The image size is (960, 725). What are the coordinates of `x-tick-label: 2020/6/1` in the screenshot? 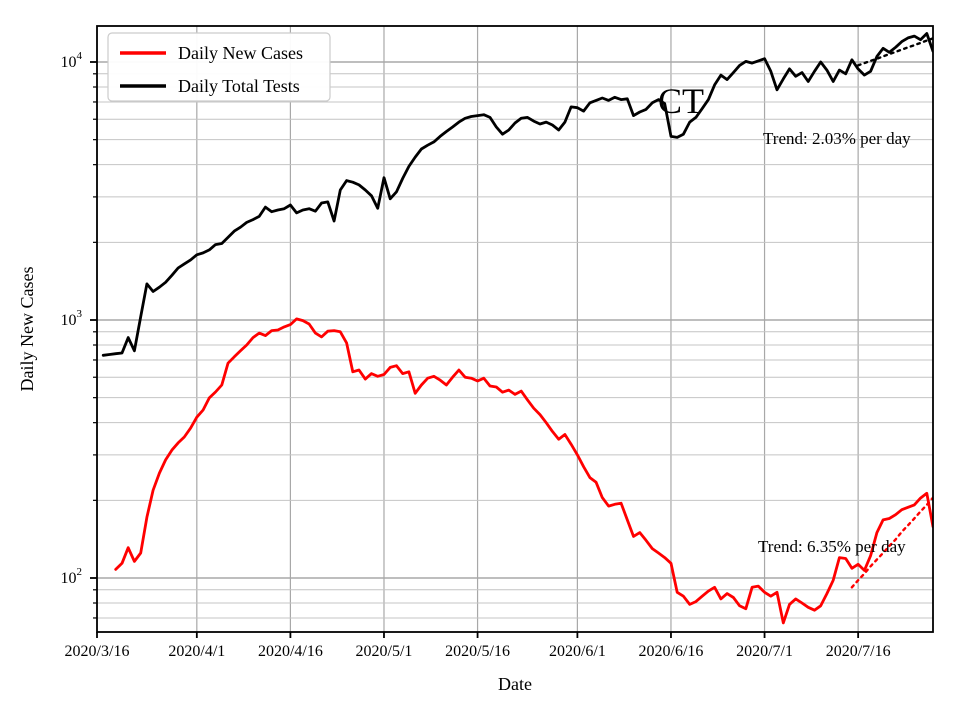 It's located at (577, 651).